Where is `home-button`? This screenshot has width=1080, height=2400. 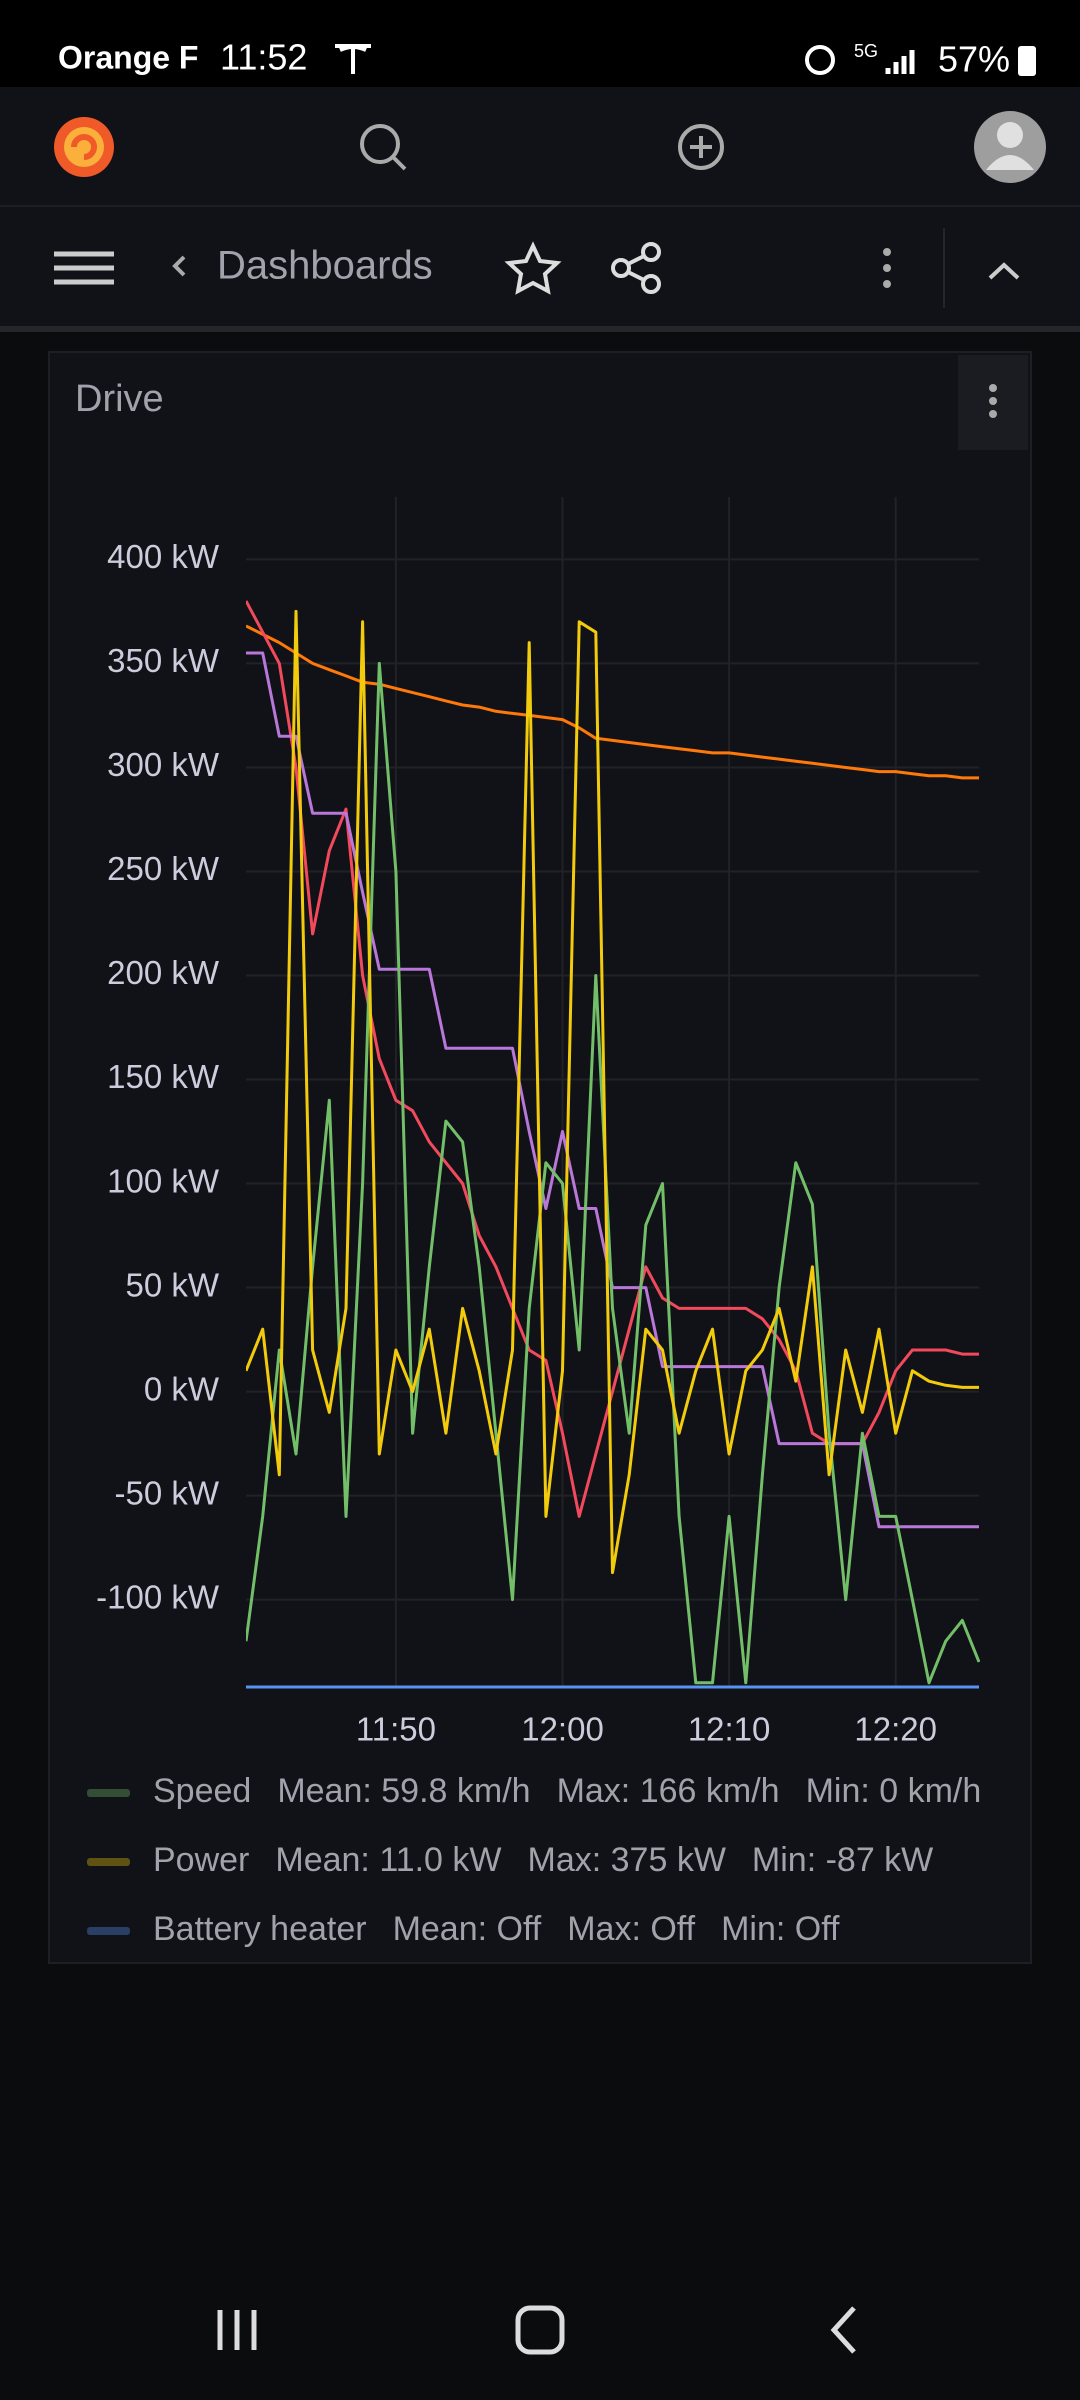
home-button is located at coordinates (540, 2330).